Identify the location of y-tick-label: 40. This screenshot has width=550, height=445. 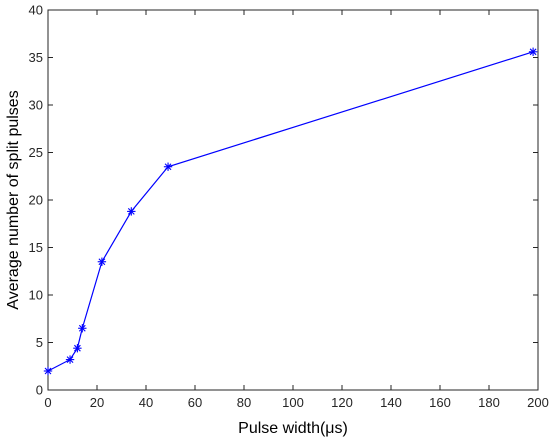
(36, 10).